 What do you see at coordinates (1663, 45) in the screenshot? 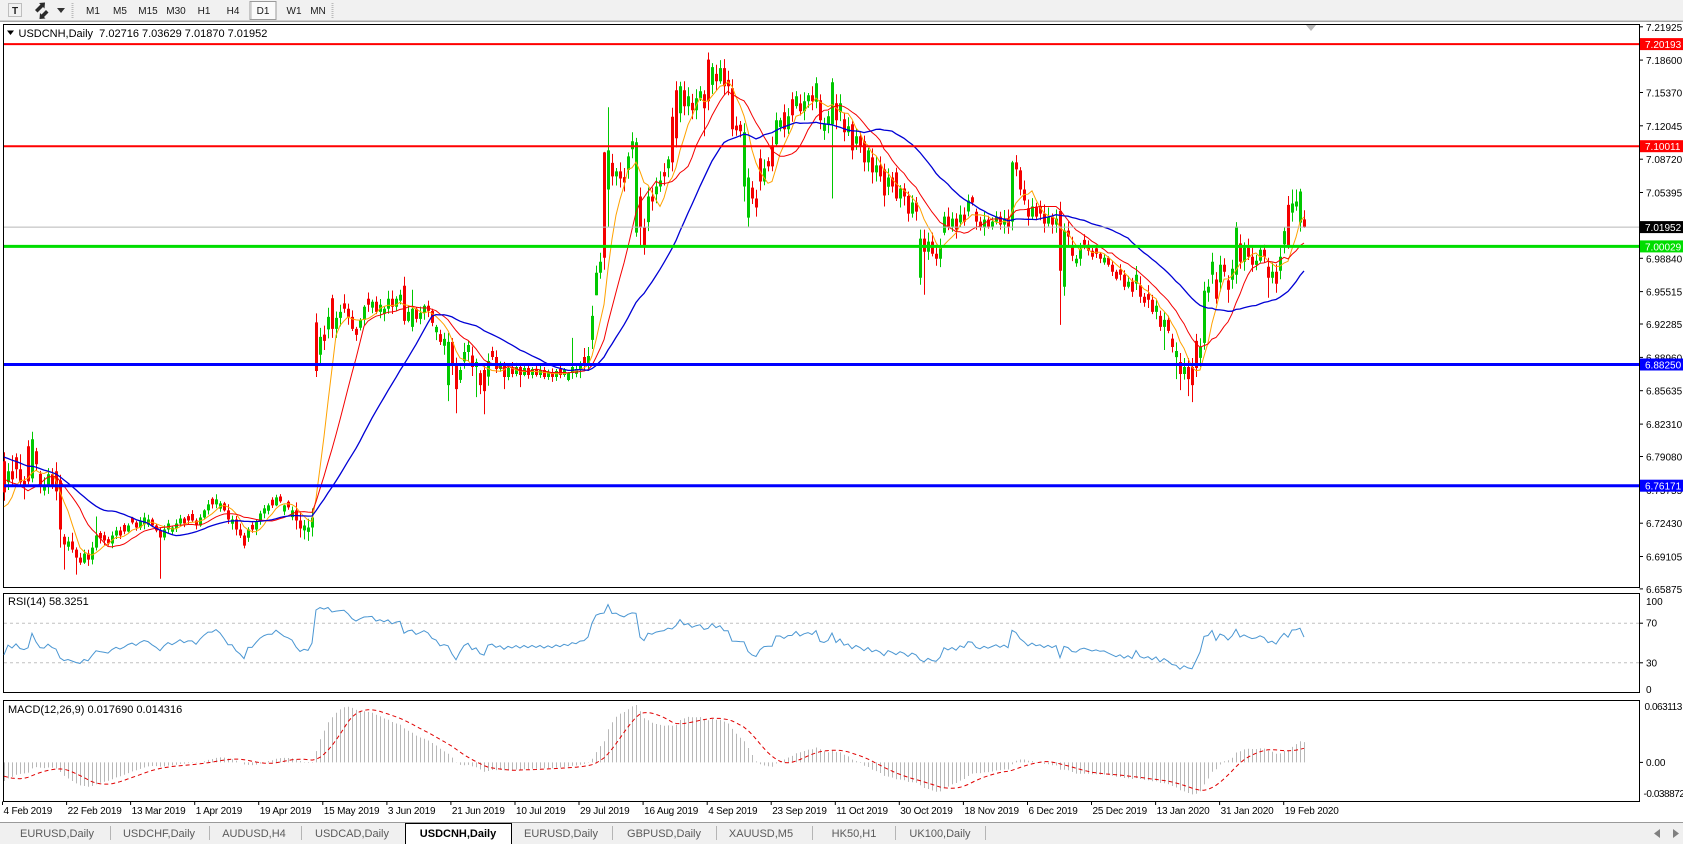
I see `svg-text: 7.20193` at bounding box center [1663, 45].